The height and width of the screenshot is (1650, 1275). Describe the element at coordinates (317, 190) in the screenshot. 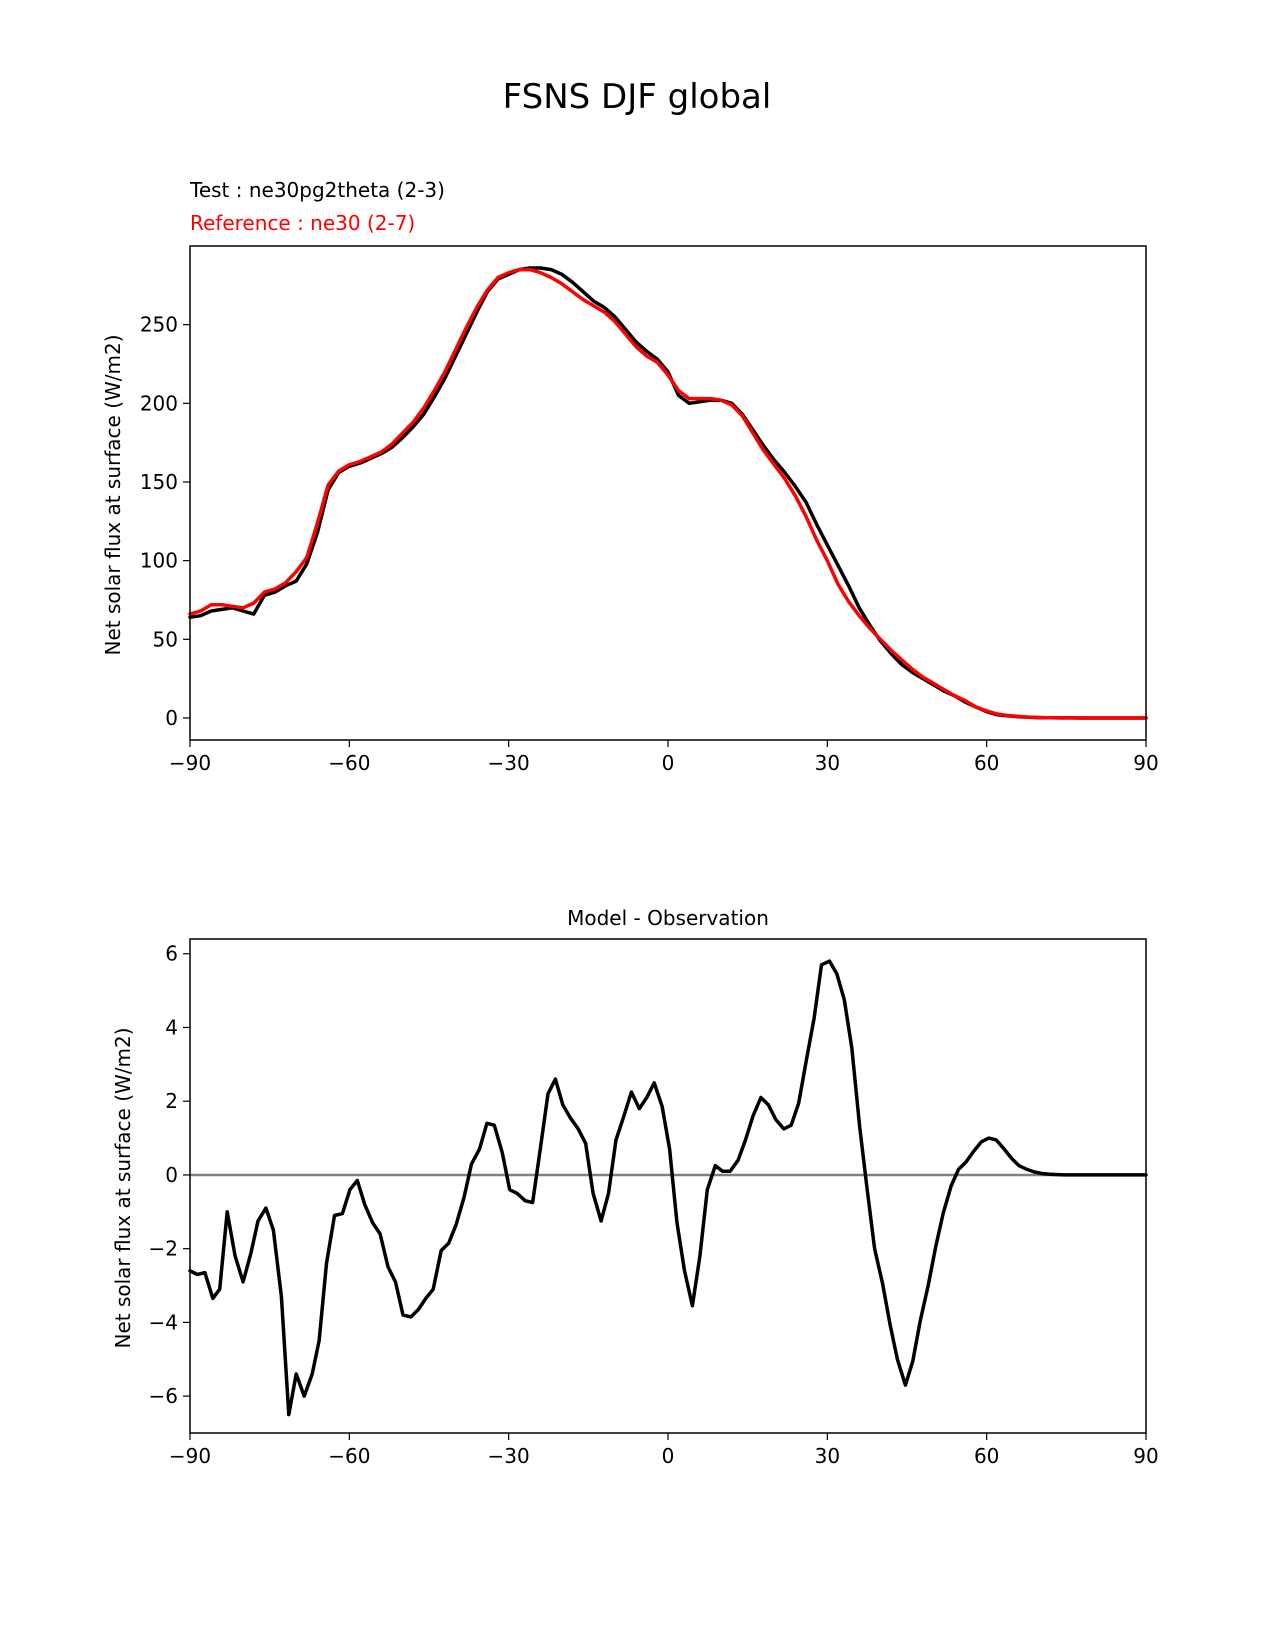

I see `legend-test-label: Test : ne30pg2theta (2-3)` at that location.